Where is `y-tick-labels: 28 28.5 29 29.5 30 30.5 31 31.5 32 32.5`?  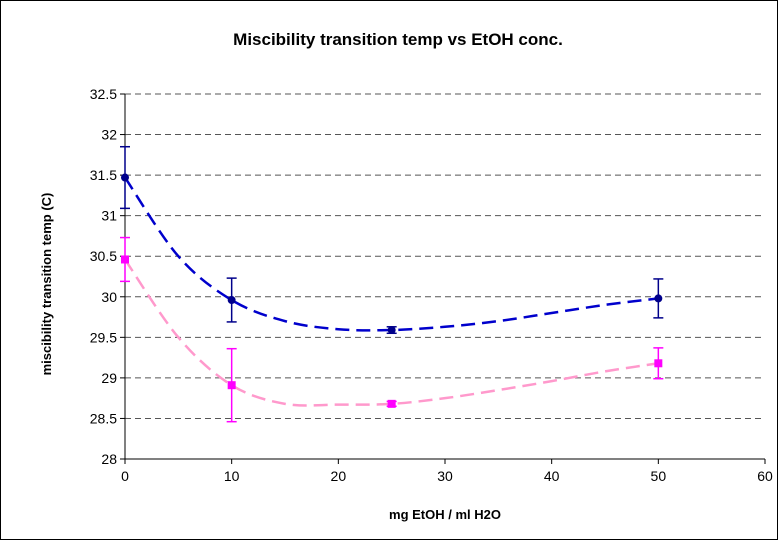 y-tick-labels: 28 28.5 29 29.5 30 30.5 31 31.5 32 32.5 is located at coordinates (103, 276).